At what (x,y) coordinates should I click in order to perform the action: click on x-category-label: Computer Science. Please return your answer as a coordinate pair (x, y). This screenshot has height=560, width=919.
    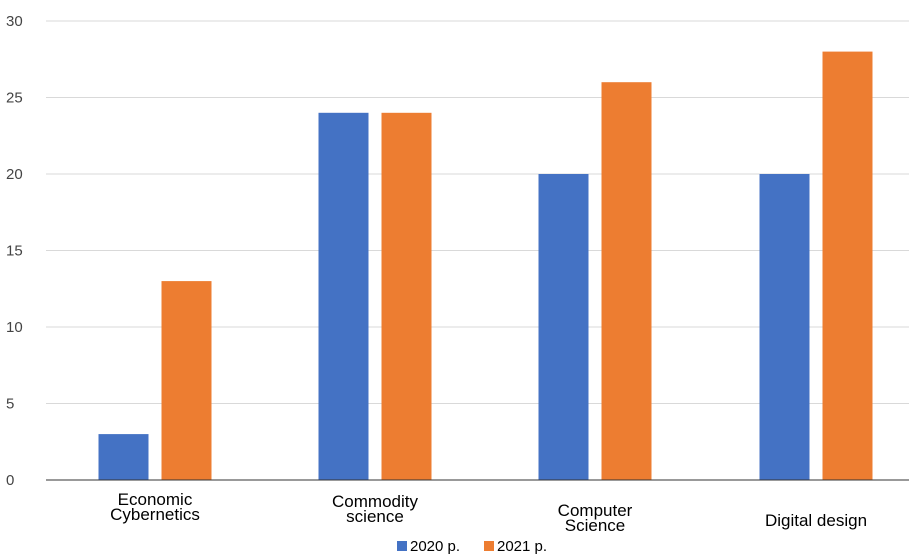
    Looking at the image, I should click on (595, 518).